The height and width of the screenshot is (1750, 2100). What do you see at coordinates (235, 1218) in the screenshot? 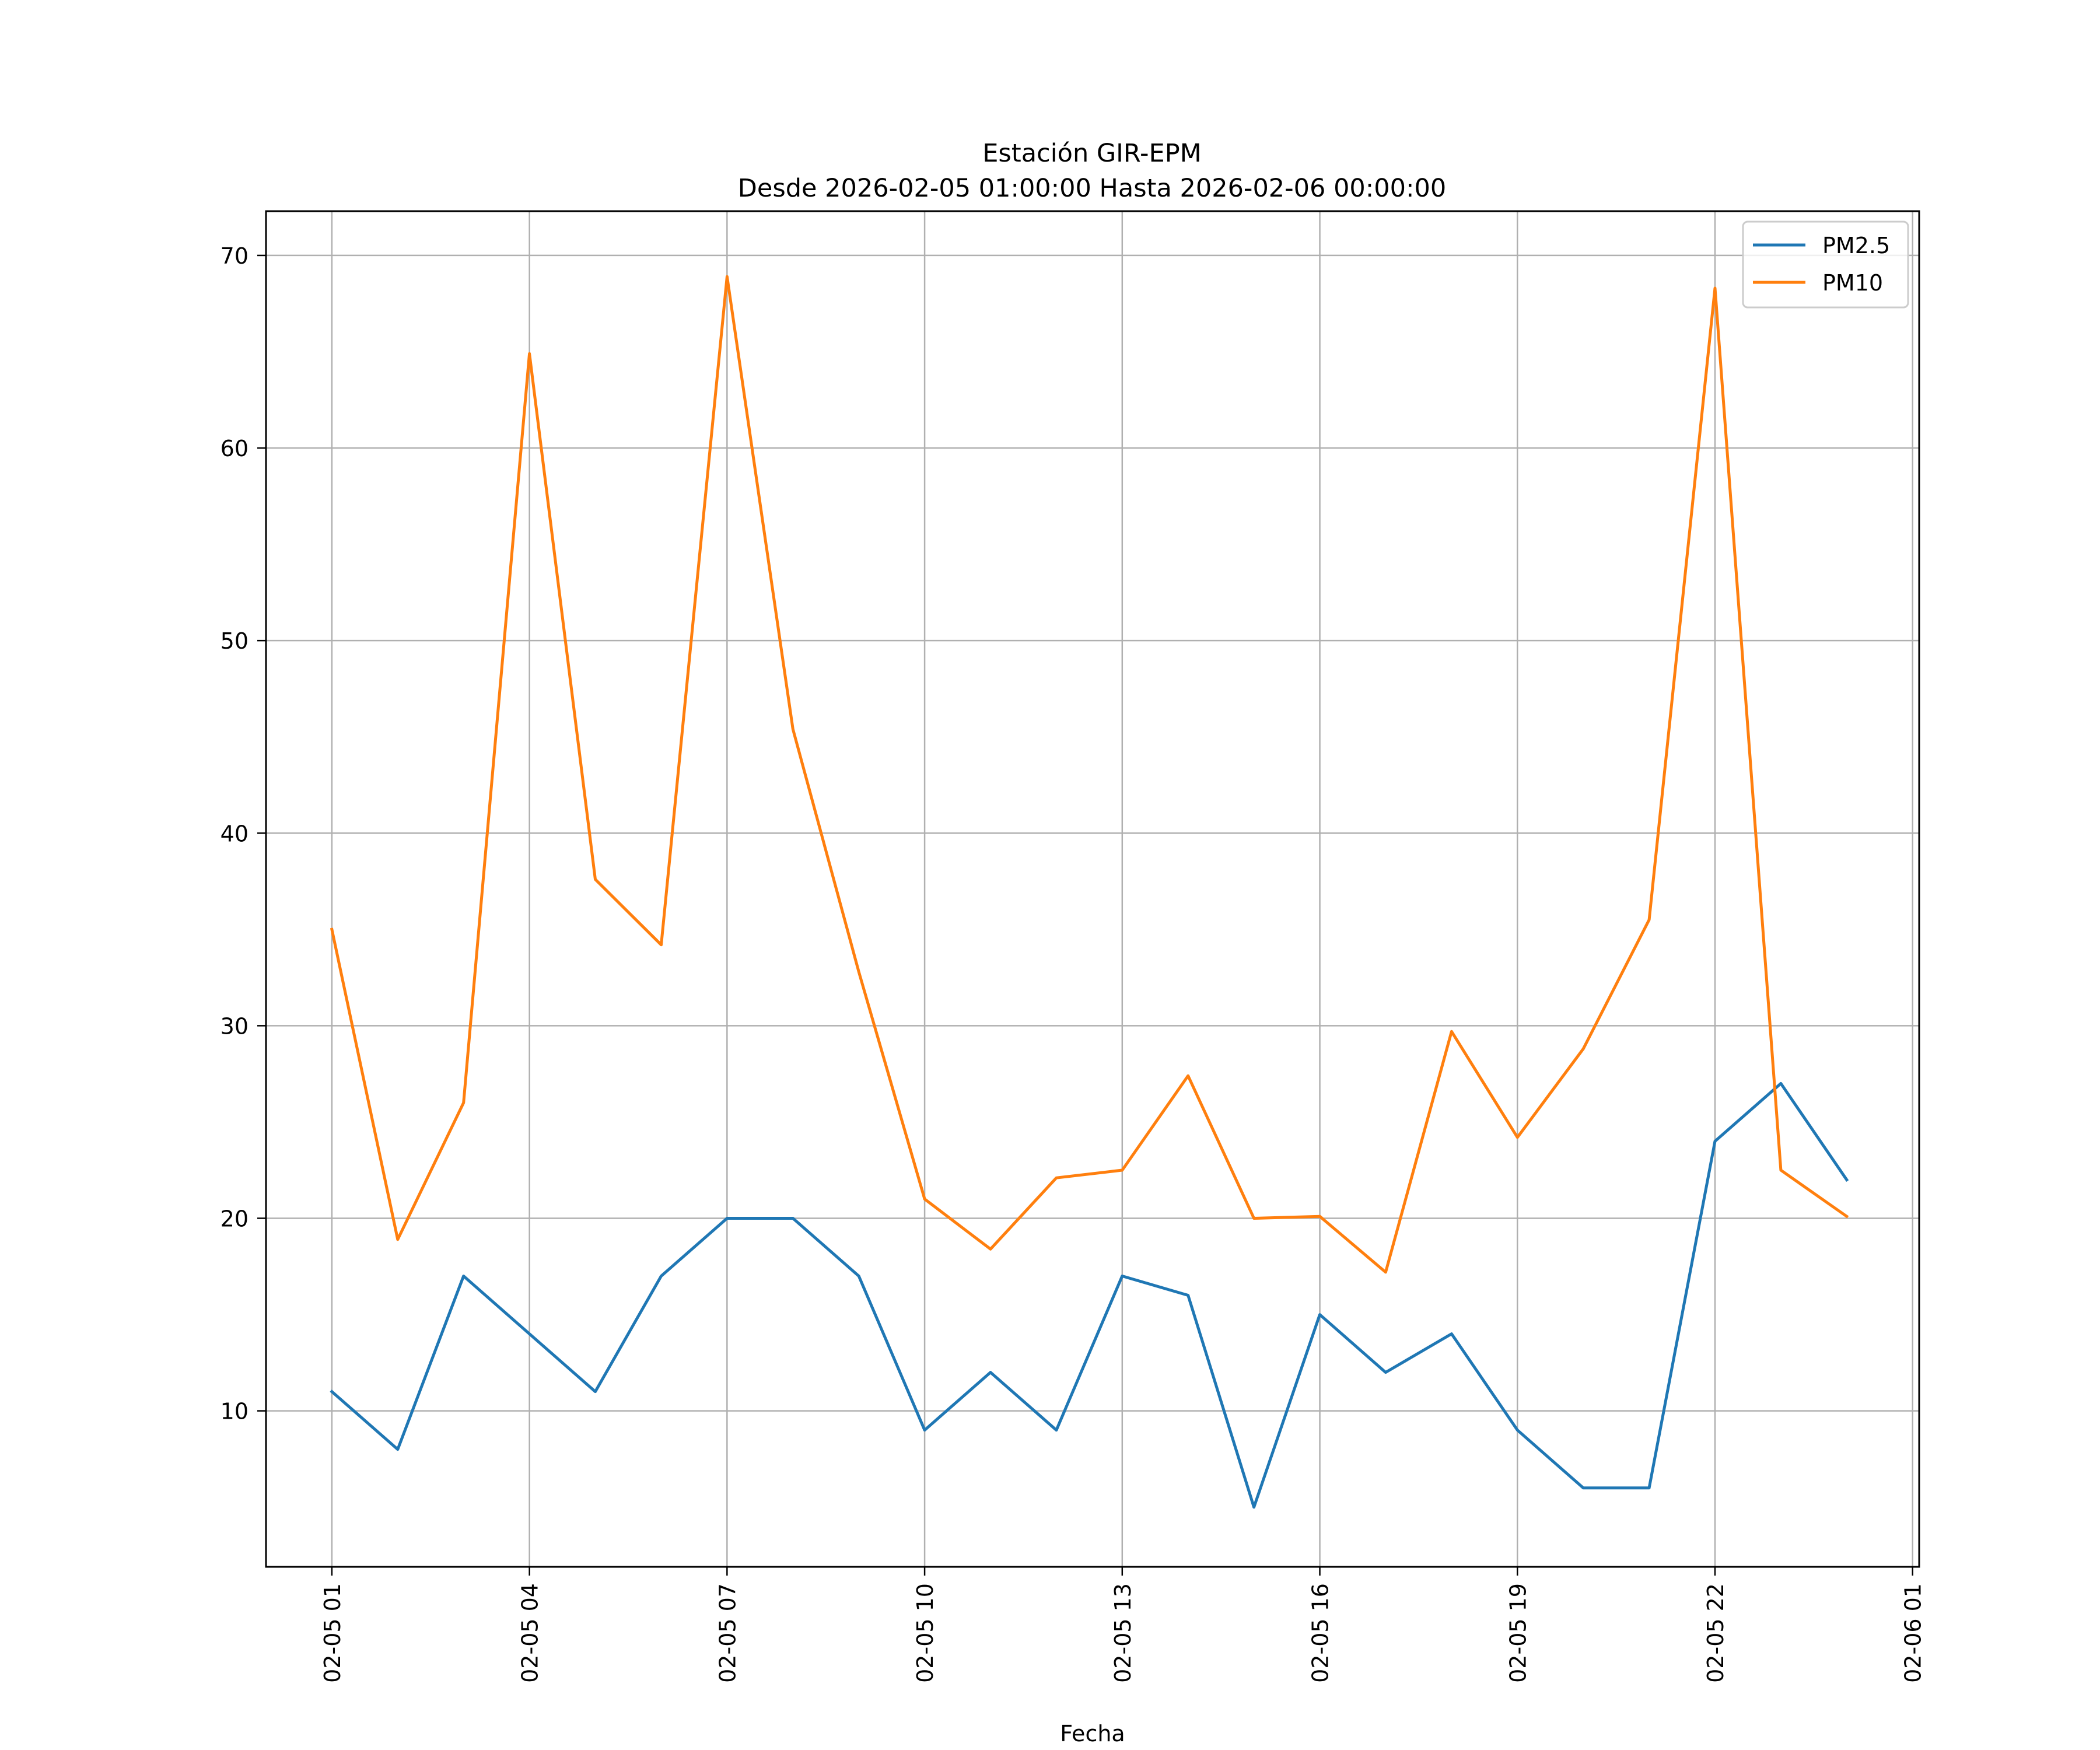
I see `y-tick-label: 20` at bounding box center [235, 1218].